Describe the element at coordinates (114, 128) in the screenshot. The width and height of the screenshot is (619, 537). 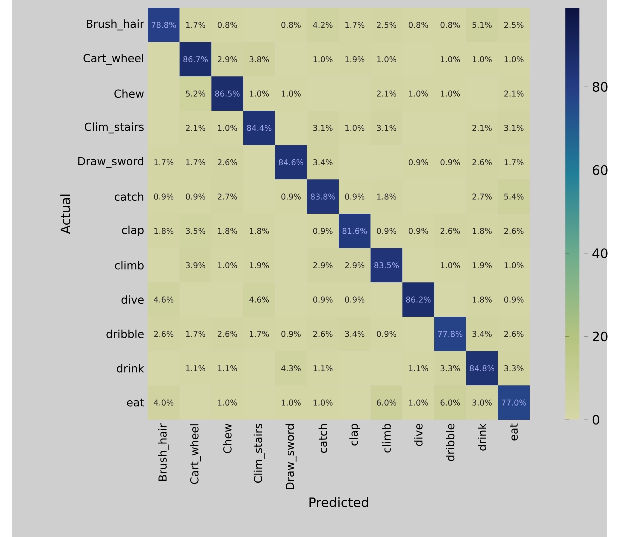
I see `y-tick-label: Clim_stairs` at that location.